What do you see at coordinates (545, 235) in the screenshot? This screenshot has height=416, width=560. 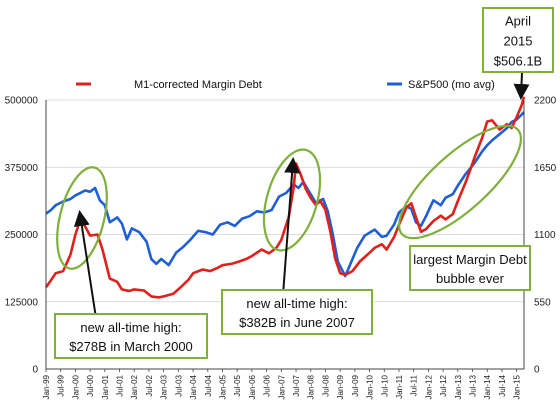 I see `y-right-tick-label: 1100` at bounding box center [545, 235].